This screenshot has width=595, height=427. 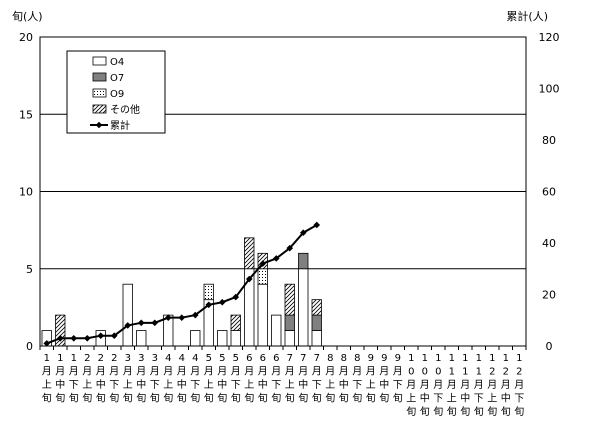 I want to click on x-tick-label: 8, so click(x=330, y=358).